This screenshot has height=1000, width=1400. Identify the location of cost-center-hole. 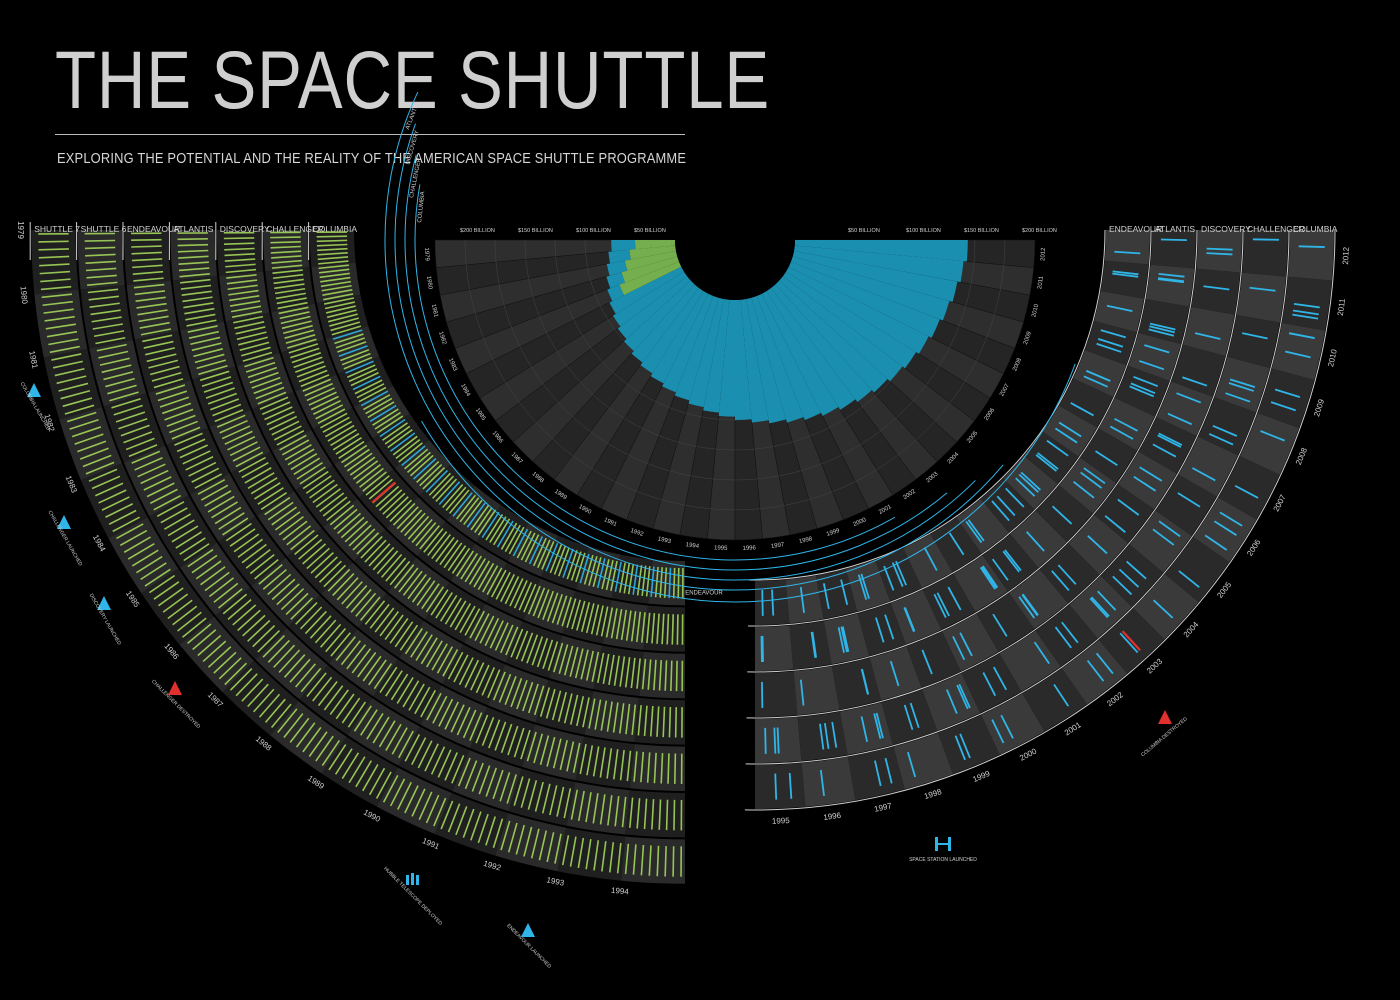
(735, 240).